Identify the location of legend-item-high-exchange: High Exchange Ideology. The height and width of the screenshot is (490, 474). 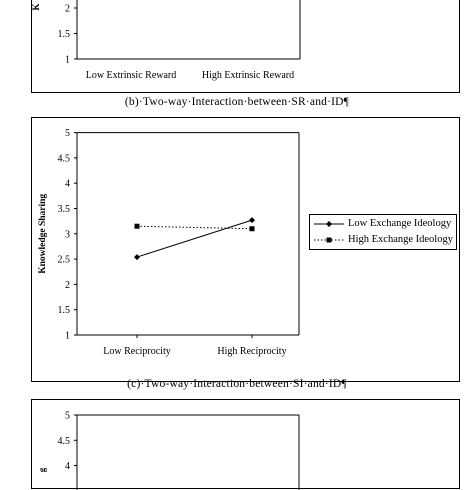
(383, 240).